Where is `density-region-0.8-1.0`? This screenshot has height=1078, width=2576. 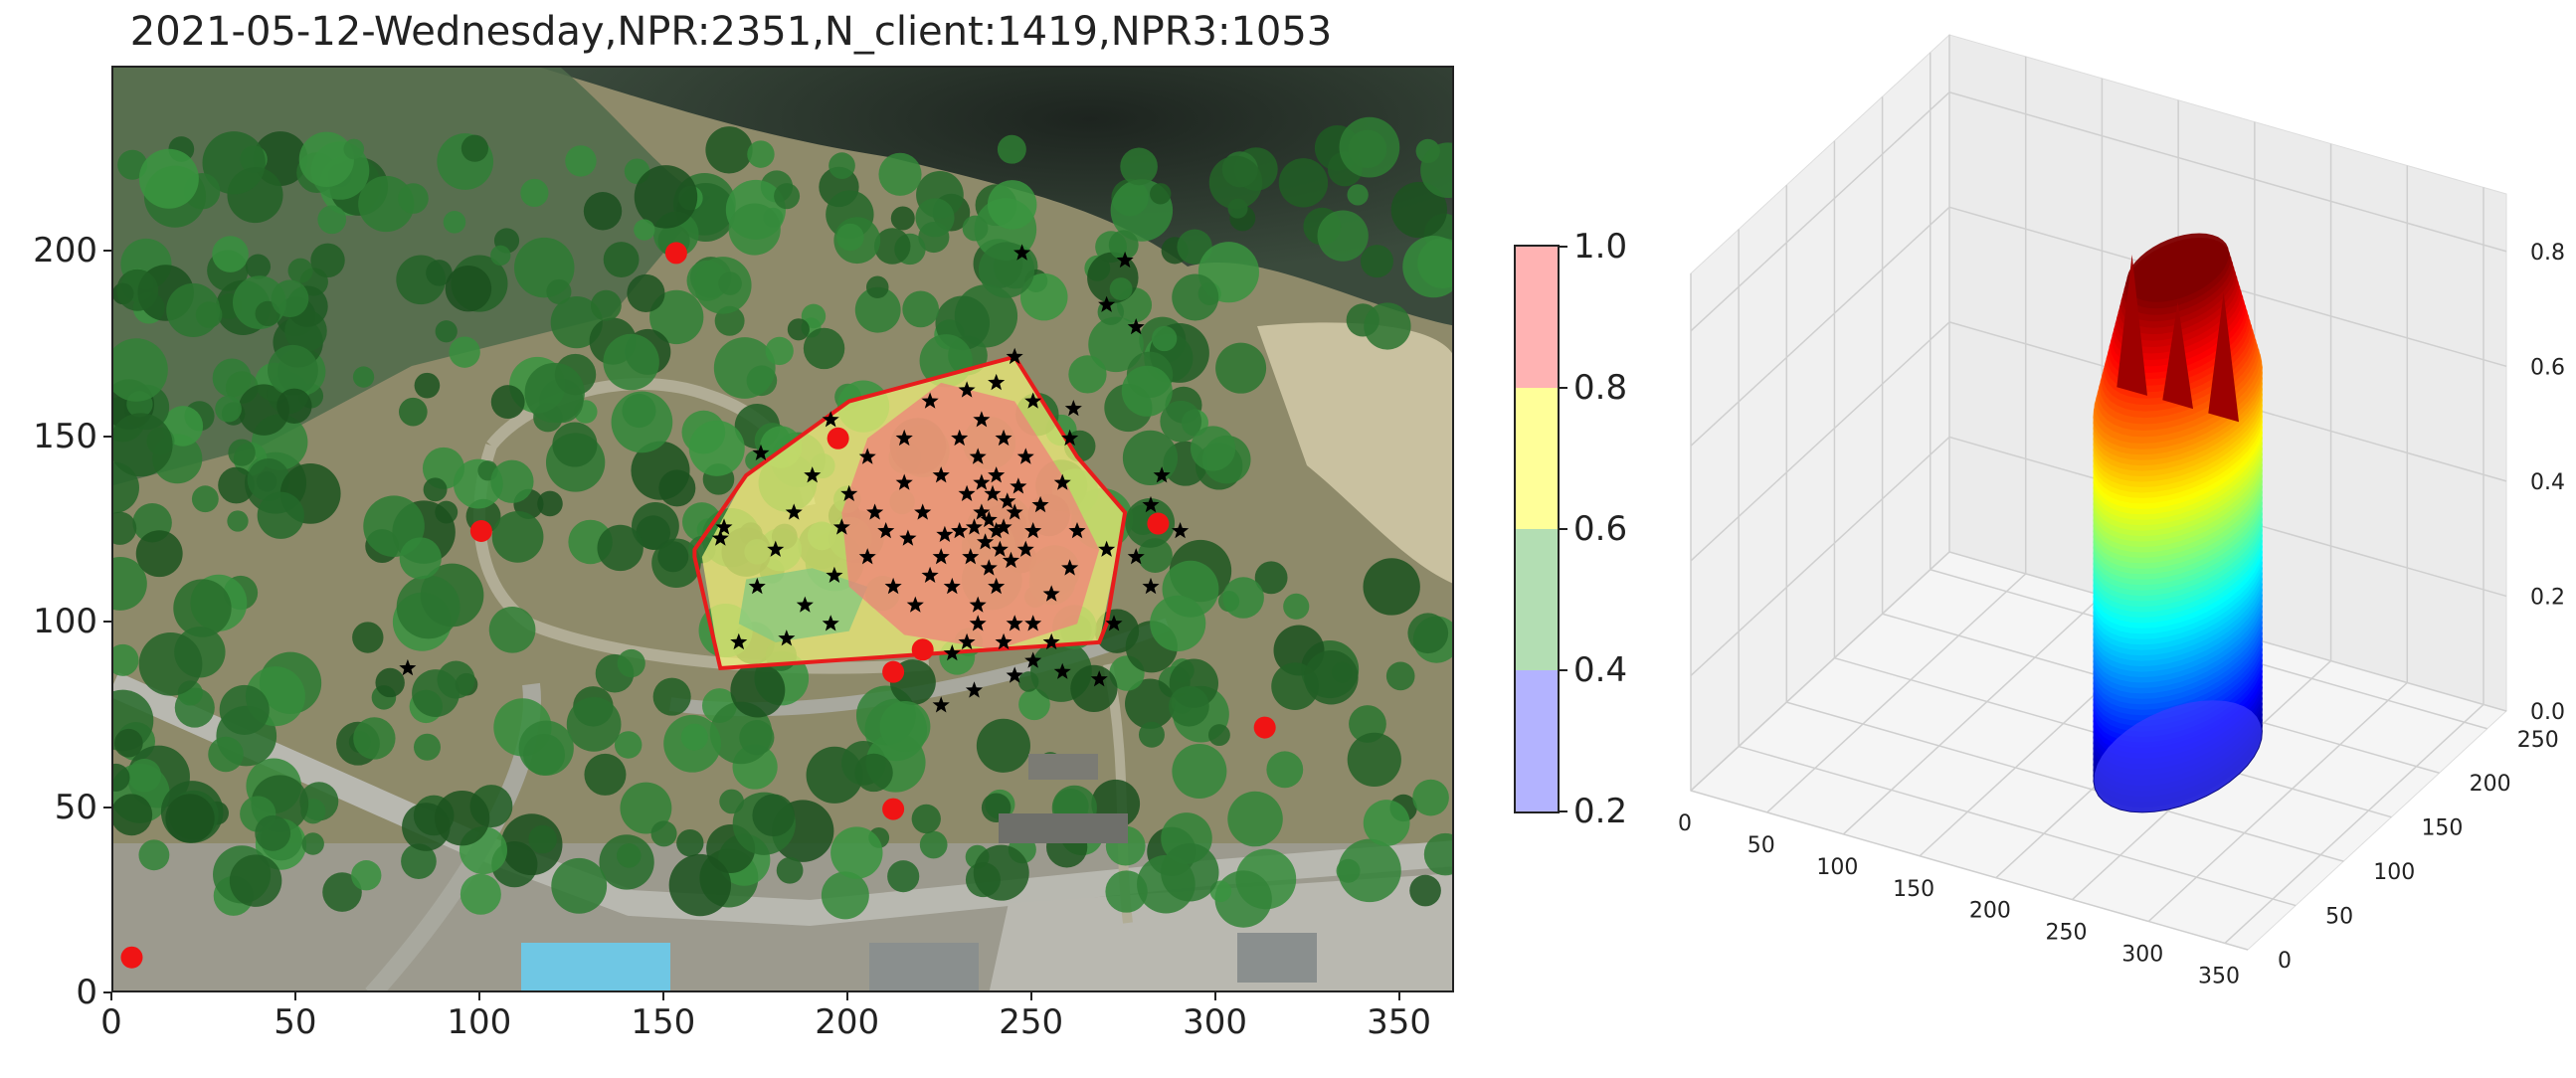 density-region-0.8-1.0 is located at coordinates (970, 516).